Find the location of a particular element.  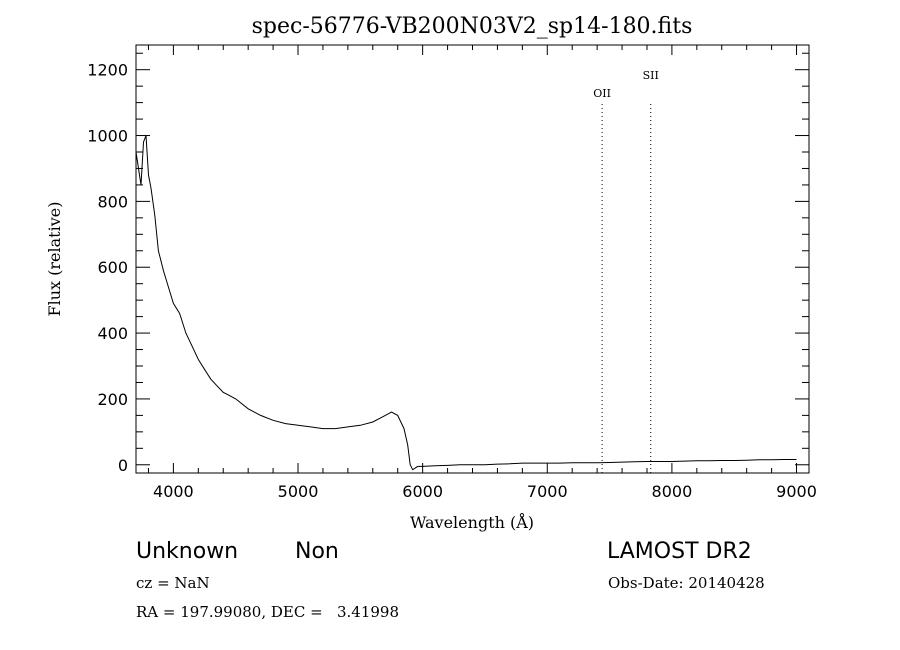

x-tick-label: 7000 is located at coordinates (547, 491).